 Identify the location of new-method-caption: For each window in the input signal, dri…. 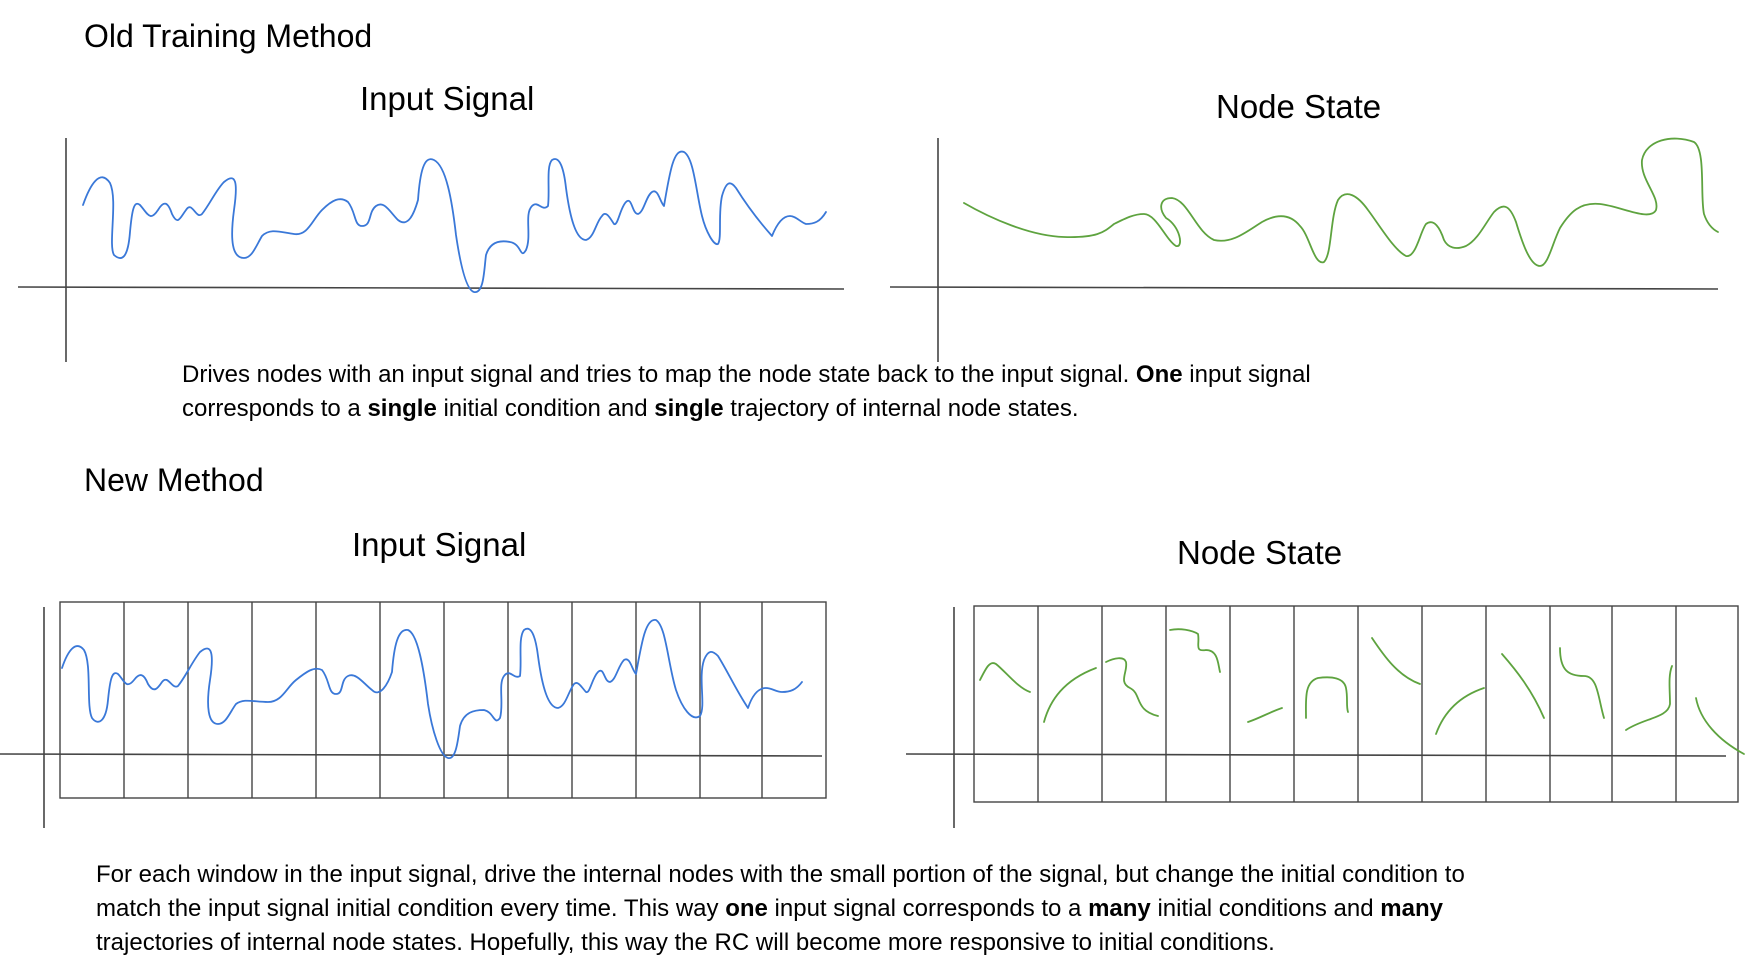
(780, 909).